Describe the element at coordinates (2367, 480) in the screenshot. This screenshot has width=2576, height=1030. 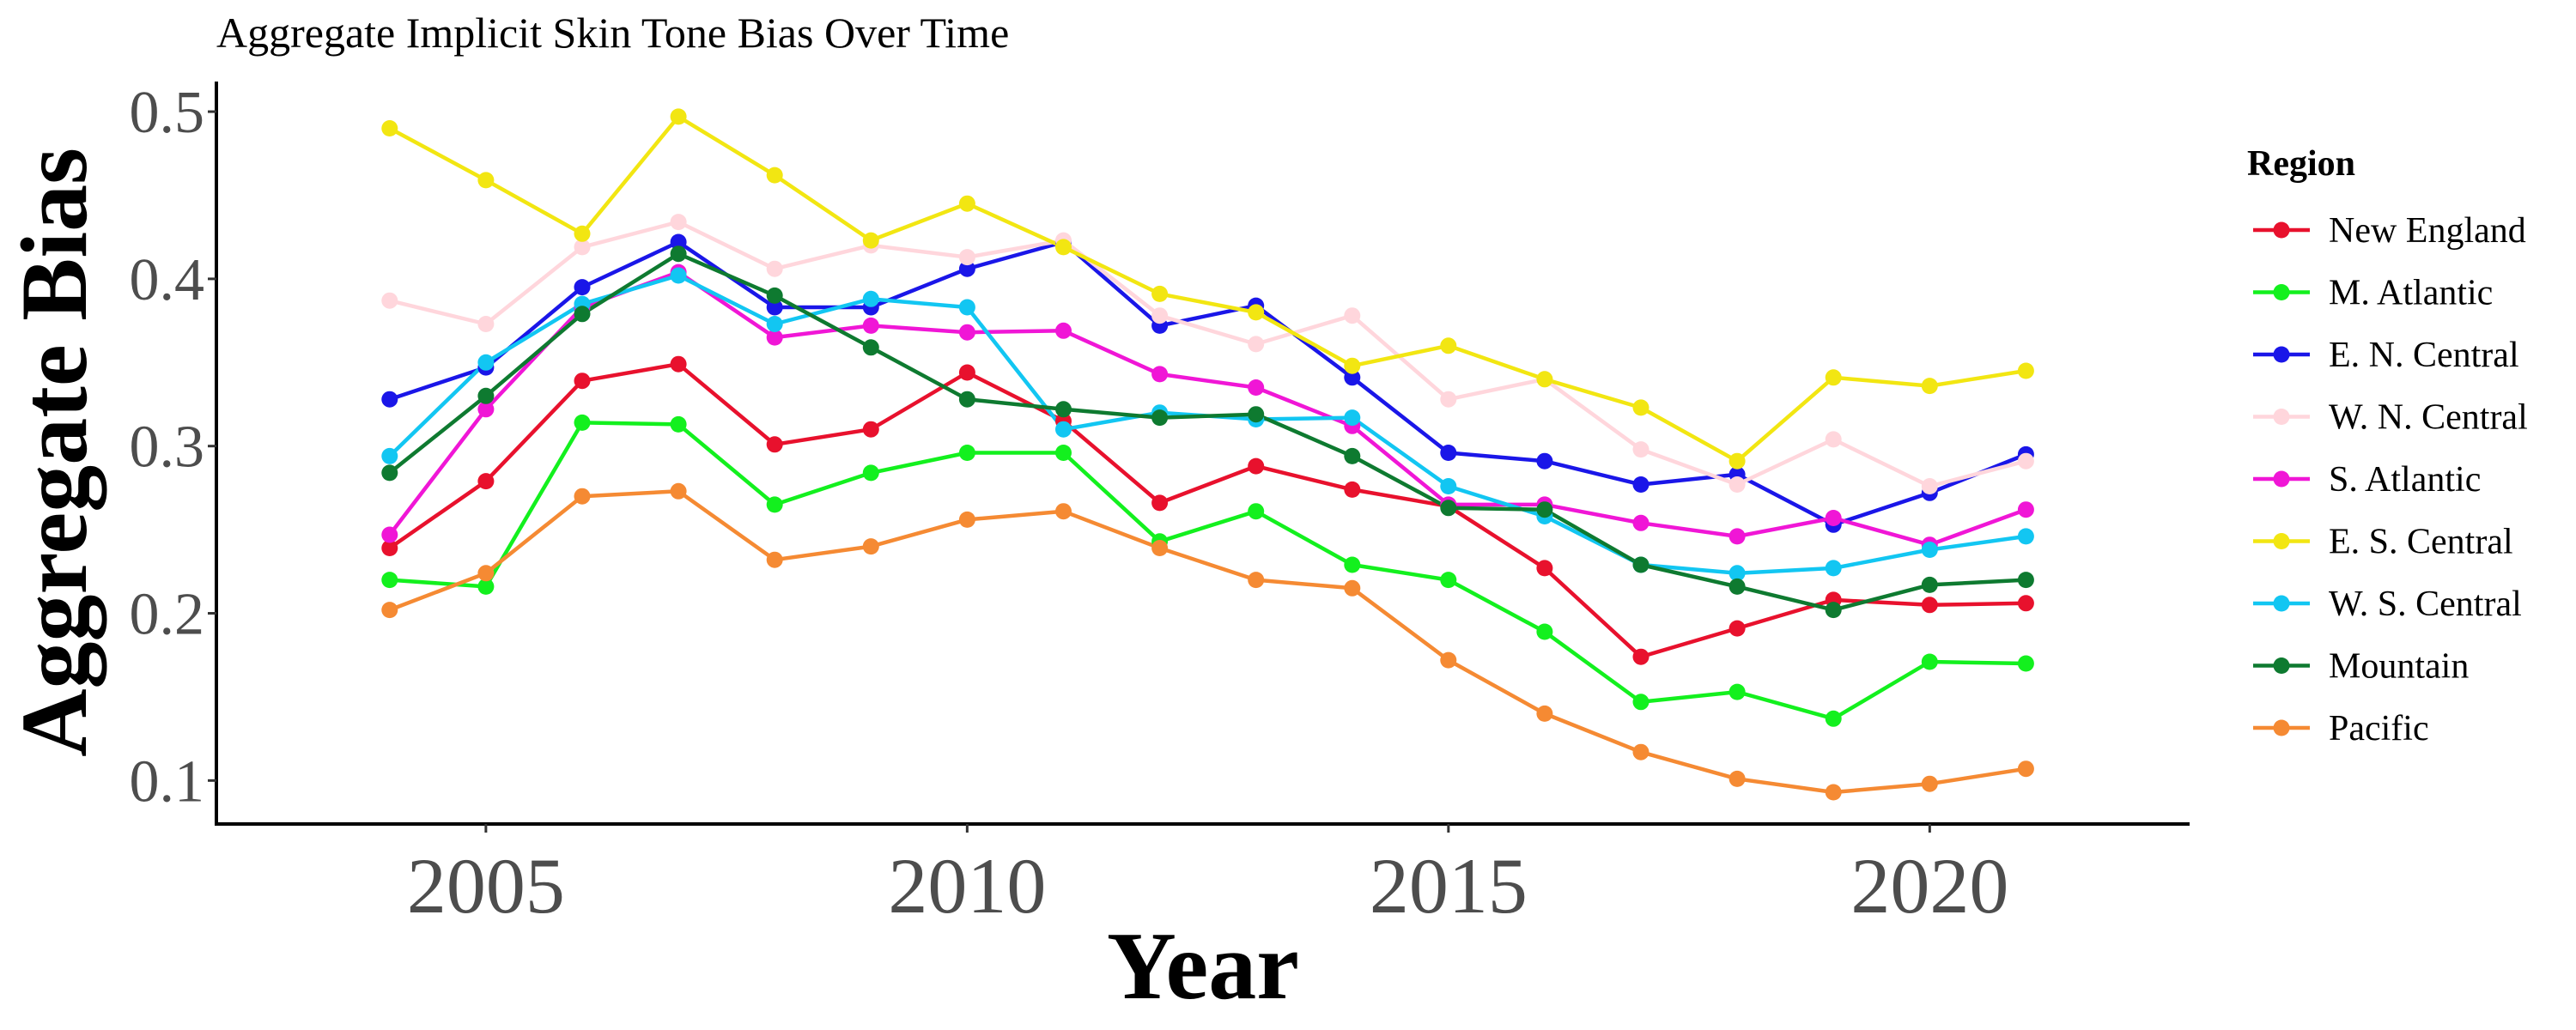
I see `legend-item-s-atlantic: S. Atlantic` at that location.